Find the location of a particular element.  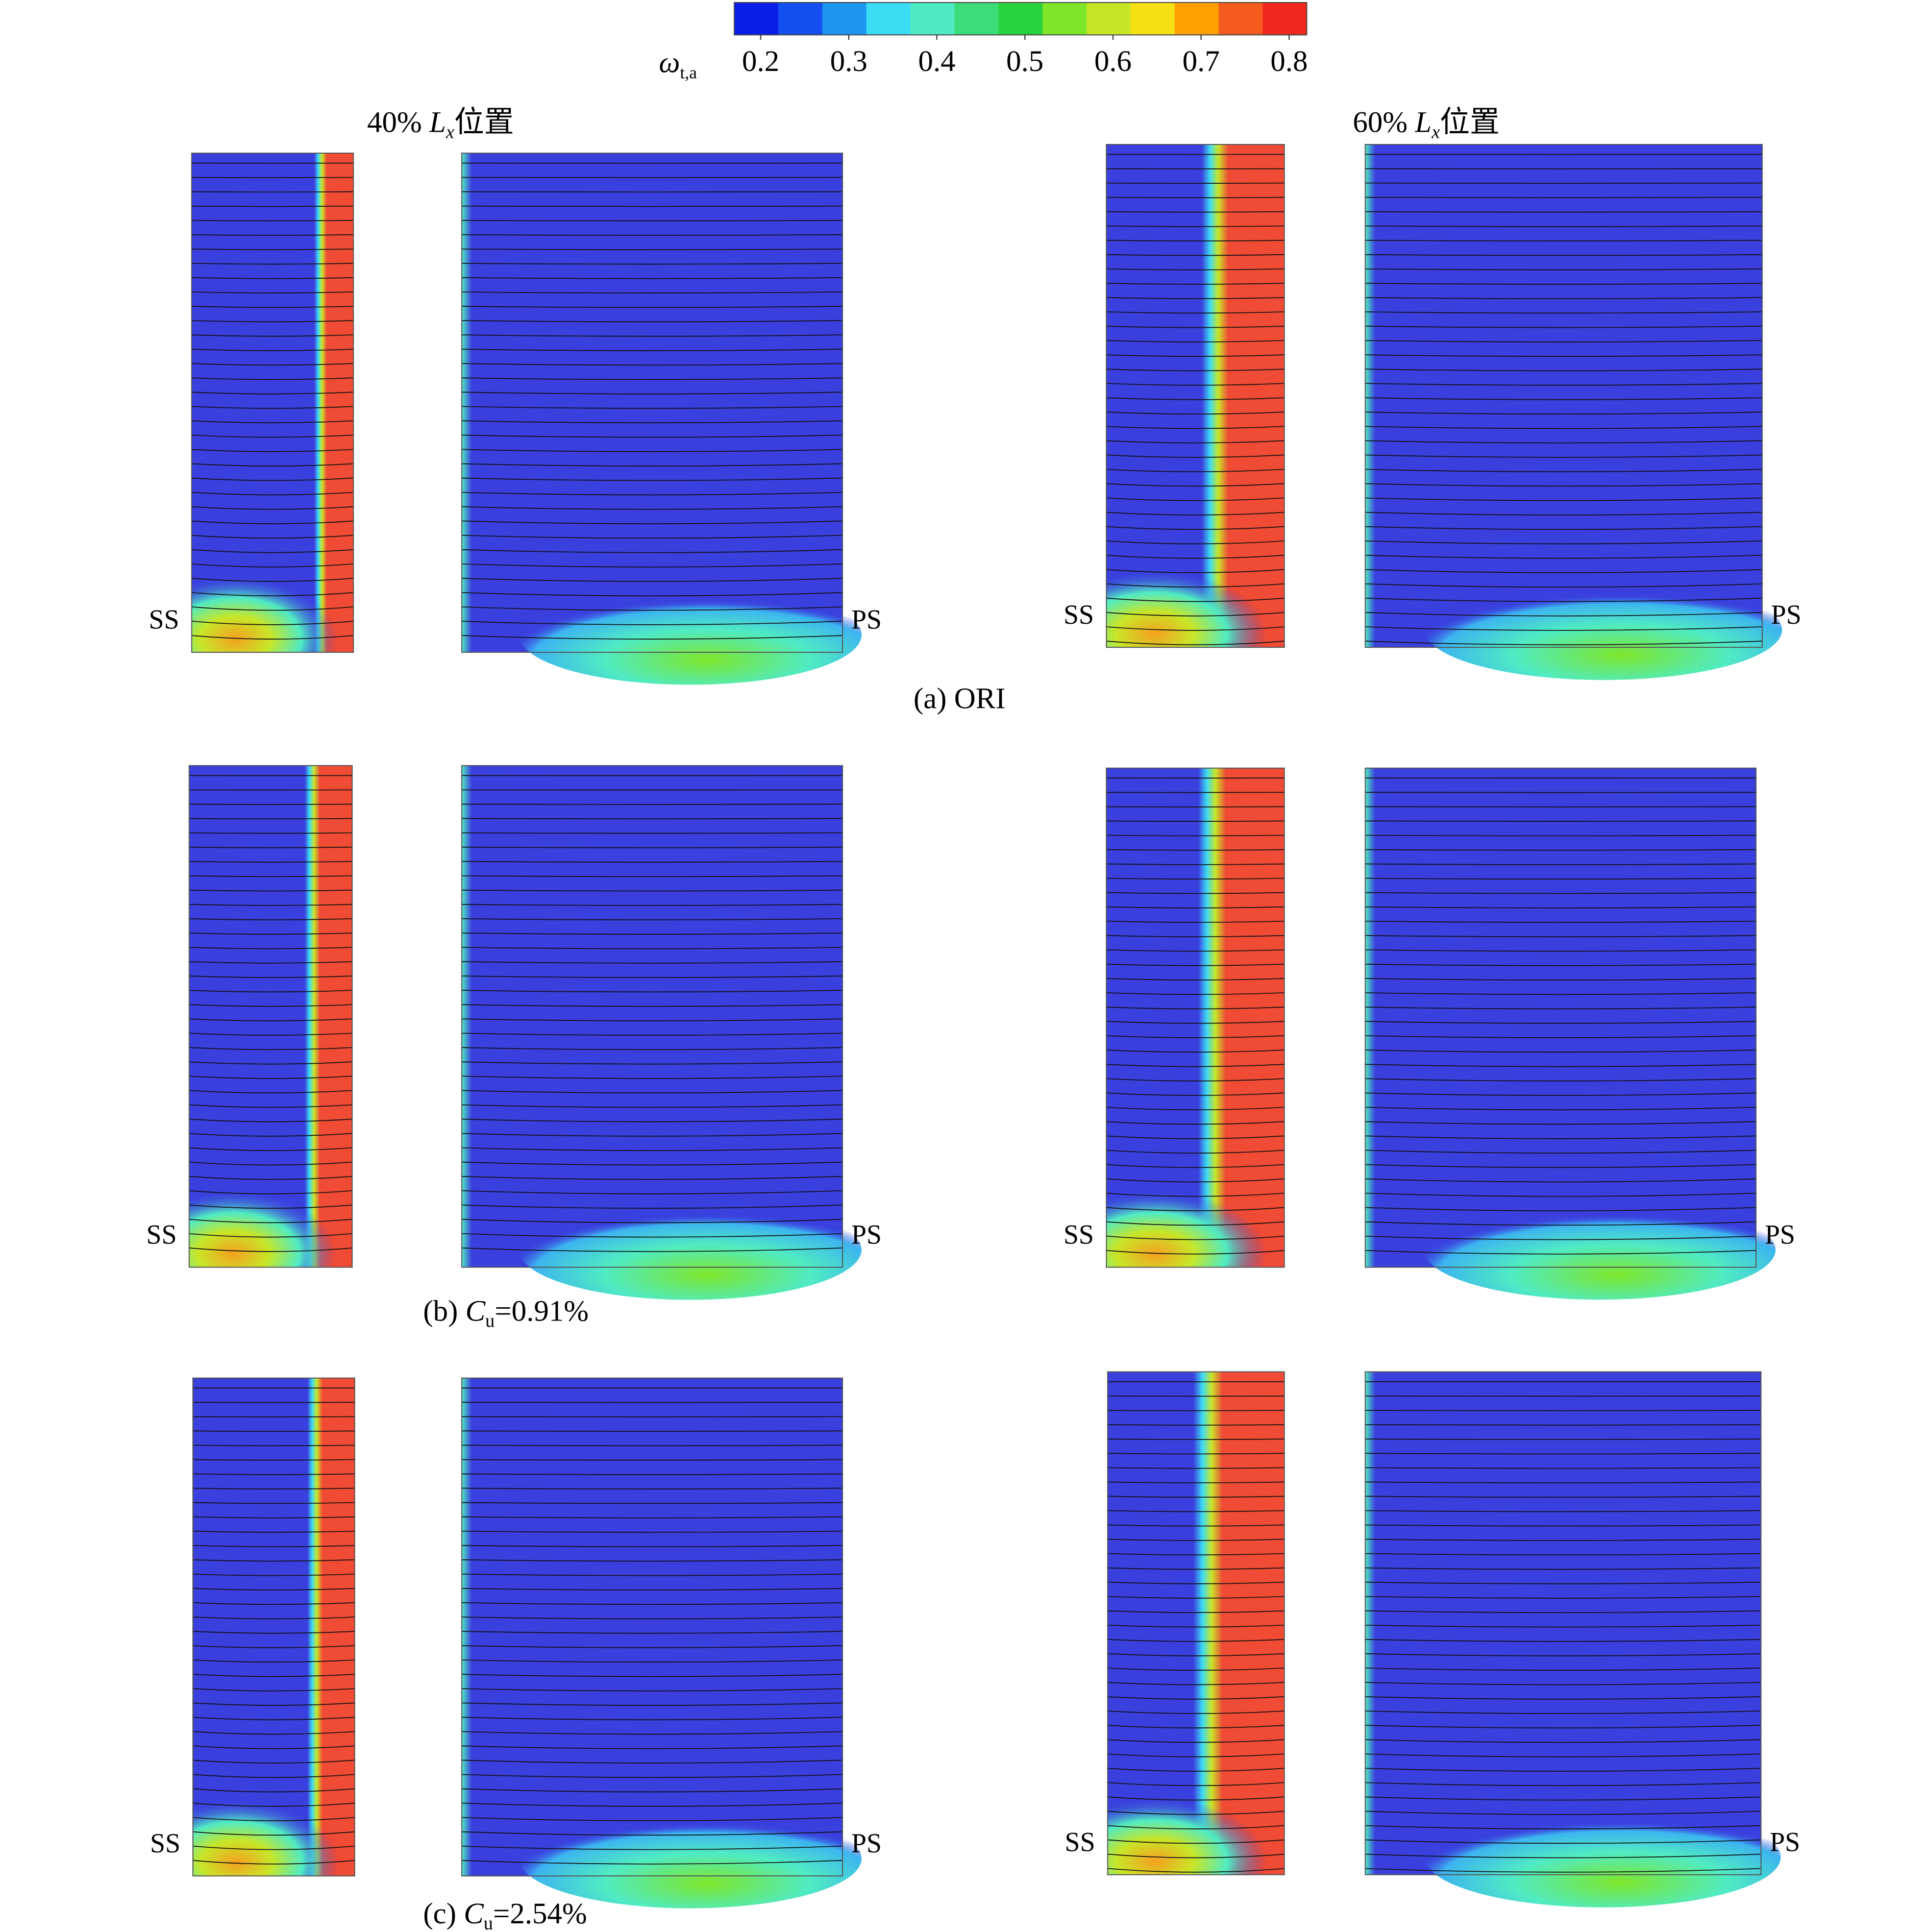

corner-region is located at coordinates (1187, 1829).